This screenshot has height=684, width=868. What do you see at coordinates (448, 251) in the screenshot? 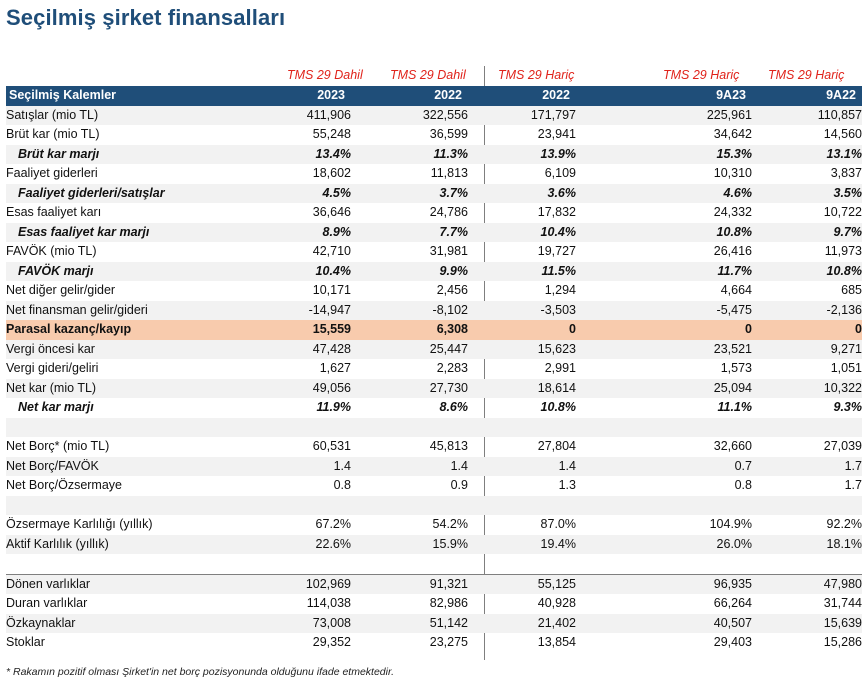
I see `row-value: 31,981` at bounding box center [448, 251].